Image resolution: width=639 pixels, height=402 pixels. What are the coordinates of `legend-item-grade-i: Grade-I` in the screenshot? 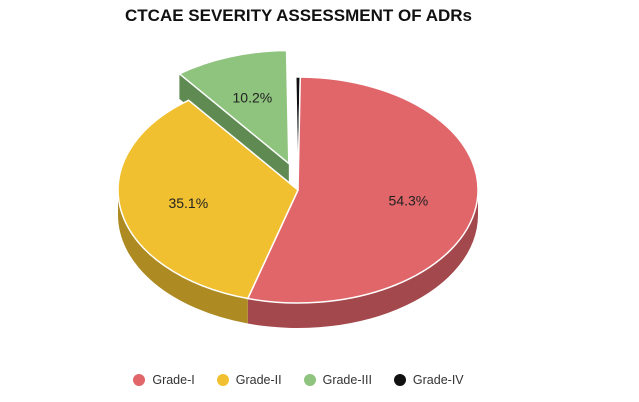 It's located at (164, 380).